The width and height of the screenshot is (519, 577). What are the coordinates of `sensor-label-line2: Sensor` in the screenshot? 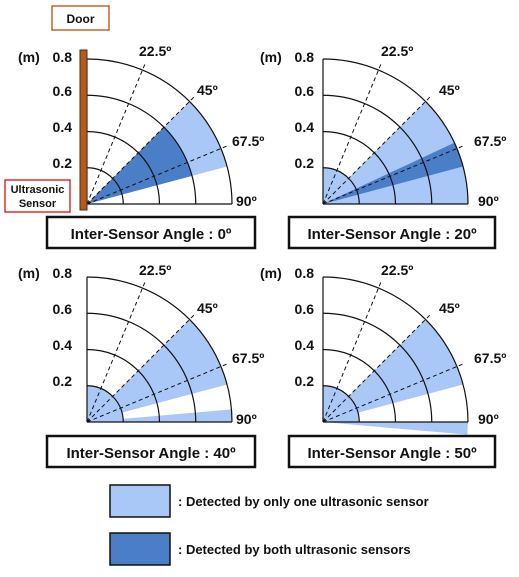 It's located at (38, 204).